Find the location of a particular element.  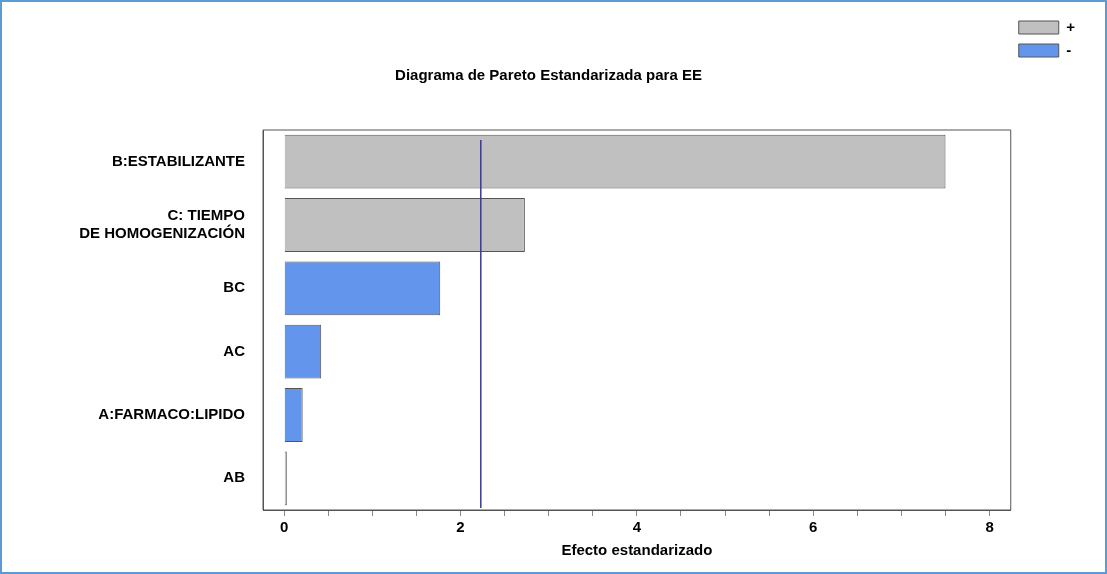

x-tick-label: 8 is located at coordinates (989, 527).